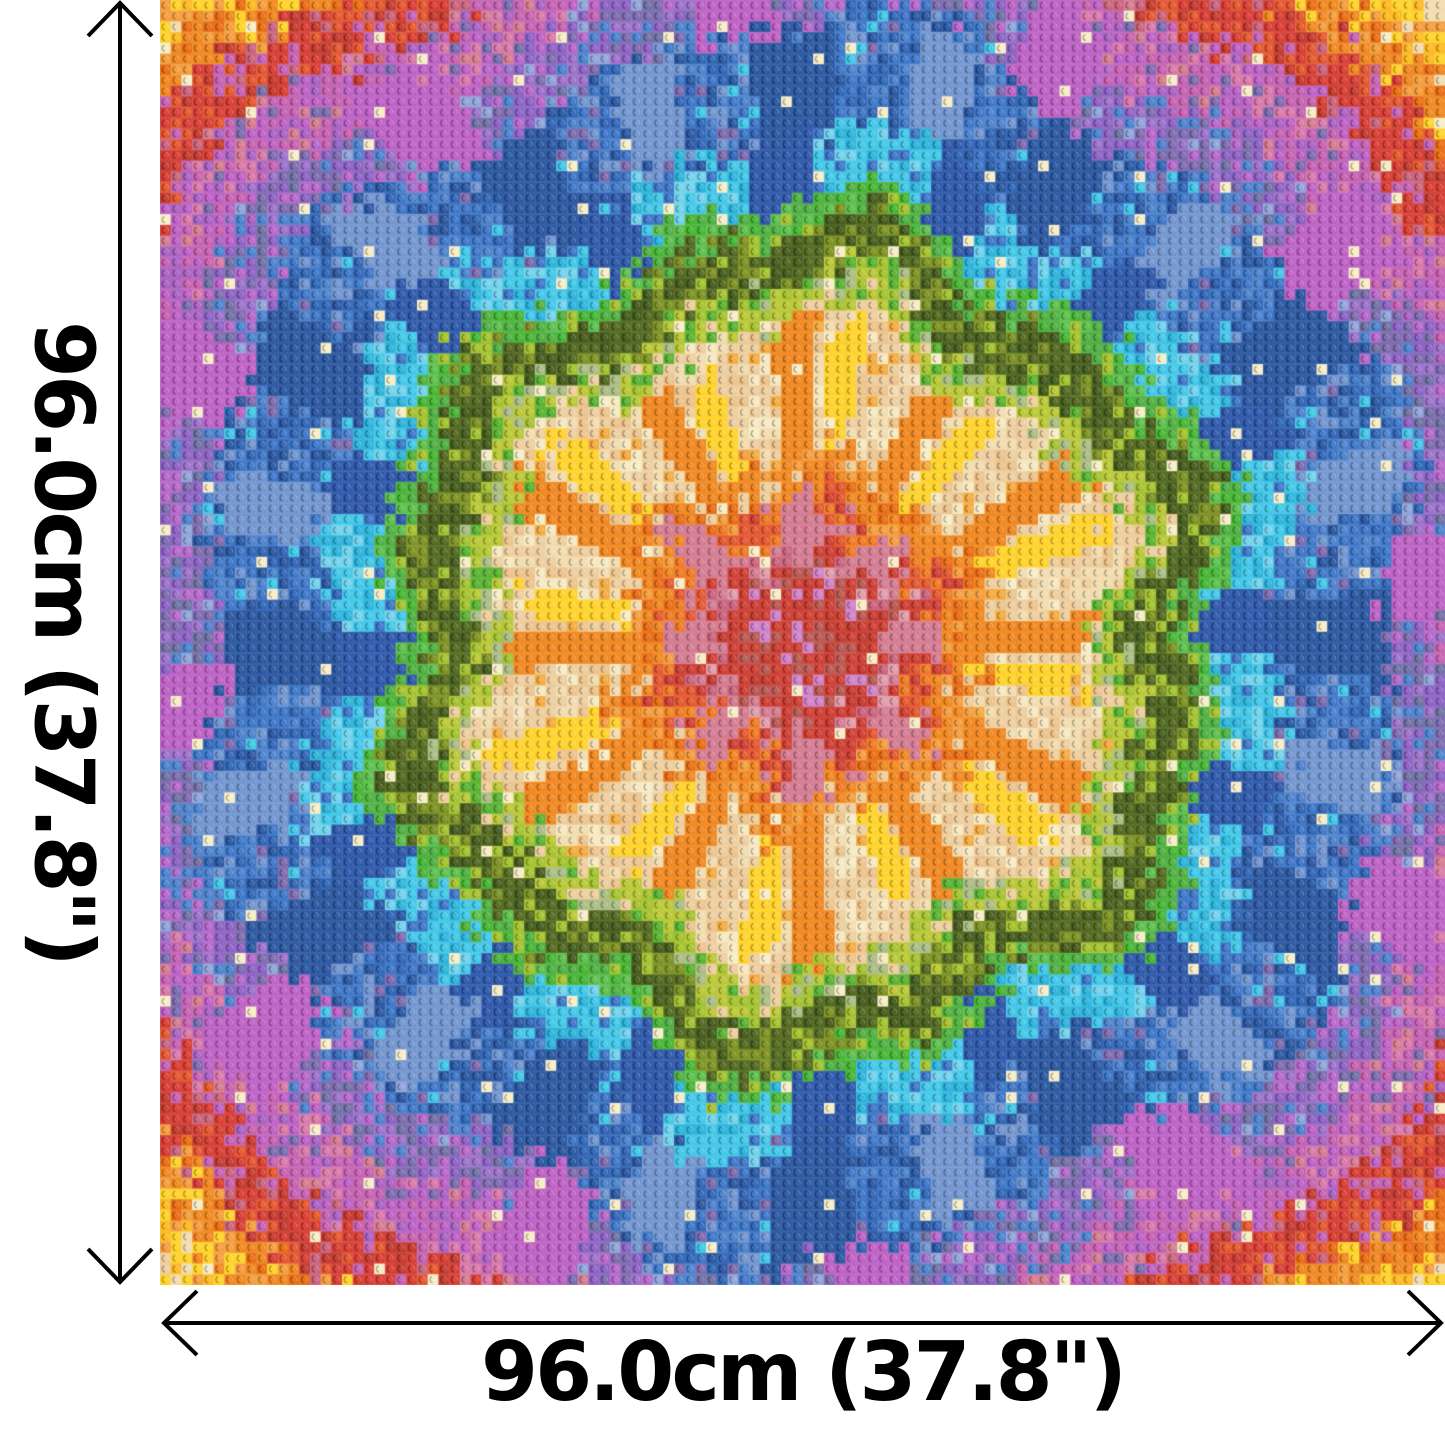 The height and width of the screenshot is (1445, 1445). What do you see at coordinates (120, 642) in the screenshot?
I see `height-dimension-arrow` at bounding box center [120, 642].